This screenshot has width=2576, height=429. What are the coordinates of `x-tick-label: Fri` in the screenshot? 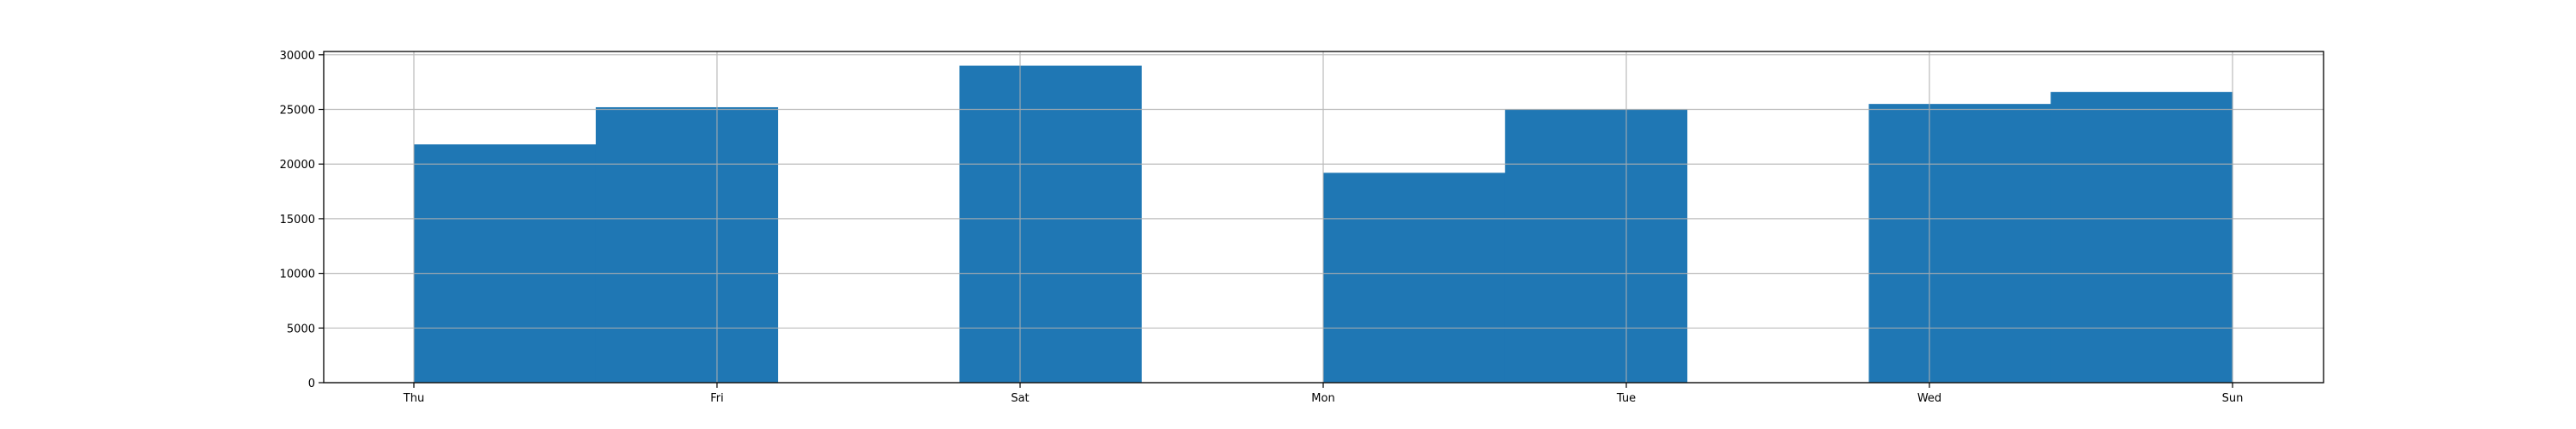 It's located at (717, 398).